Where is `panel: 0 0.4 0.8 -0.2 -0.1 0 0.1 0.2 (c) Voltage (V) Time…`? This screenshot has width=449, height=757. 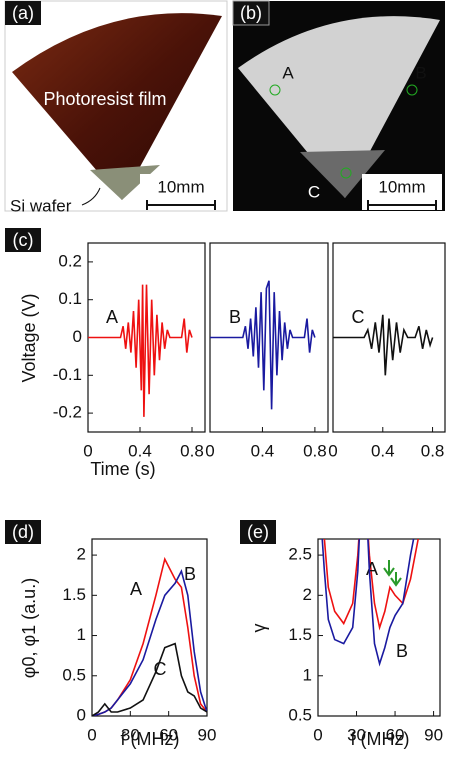
panel: 0 0.4 0.8 -0.2 -0.1 0 0.1 0.2 (c) Voltage (V) Time… is located at coordinates (105, 353).